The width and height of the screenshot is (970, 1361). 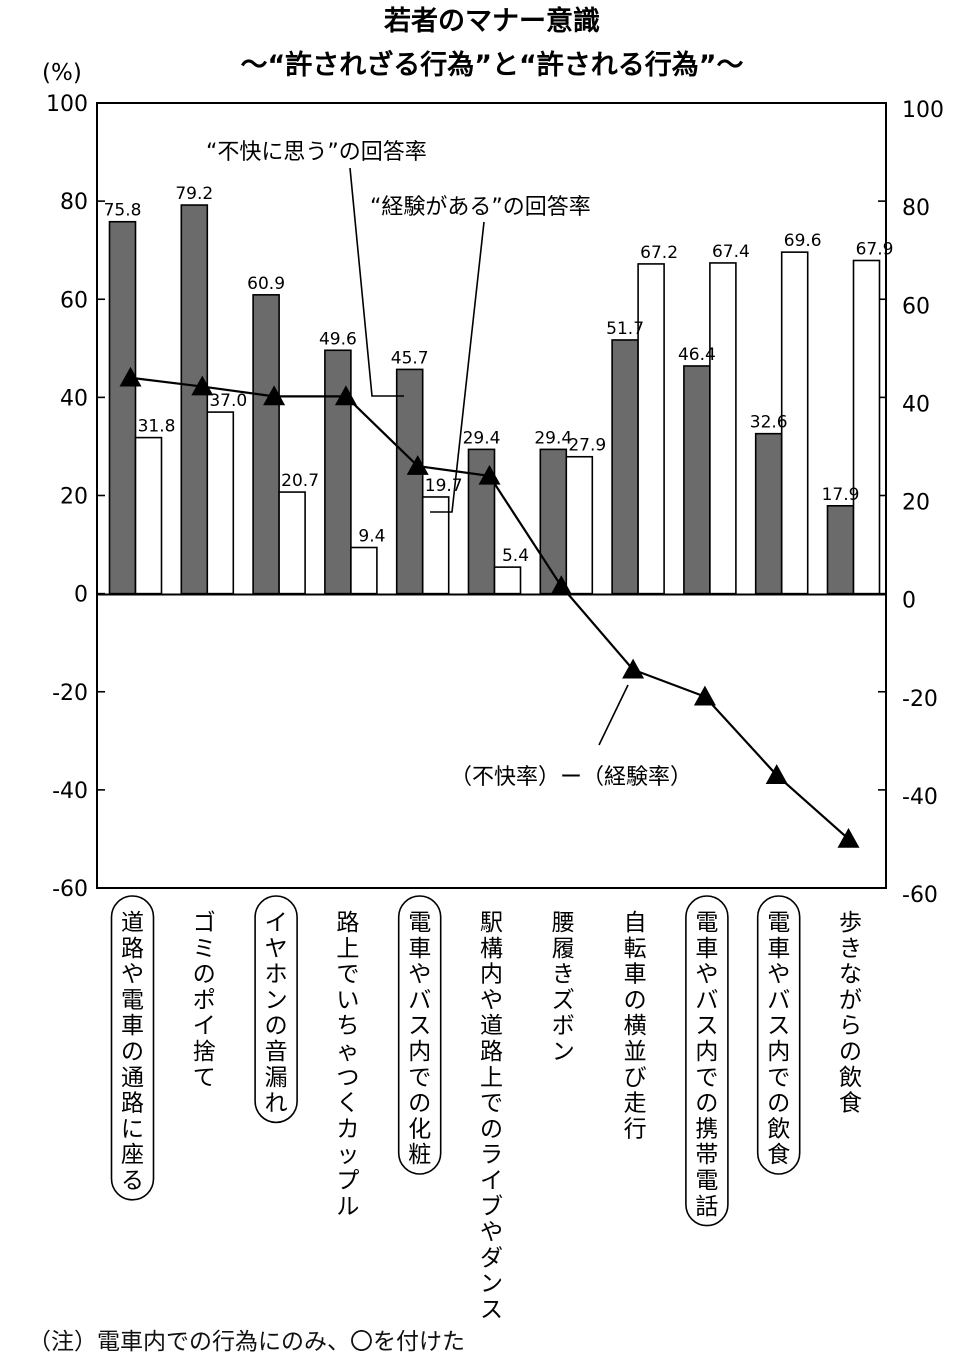 I want to click on data-label-discomfort: 79.2, so click(x=194, y=194).